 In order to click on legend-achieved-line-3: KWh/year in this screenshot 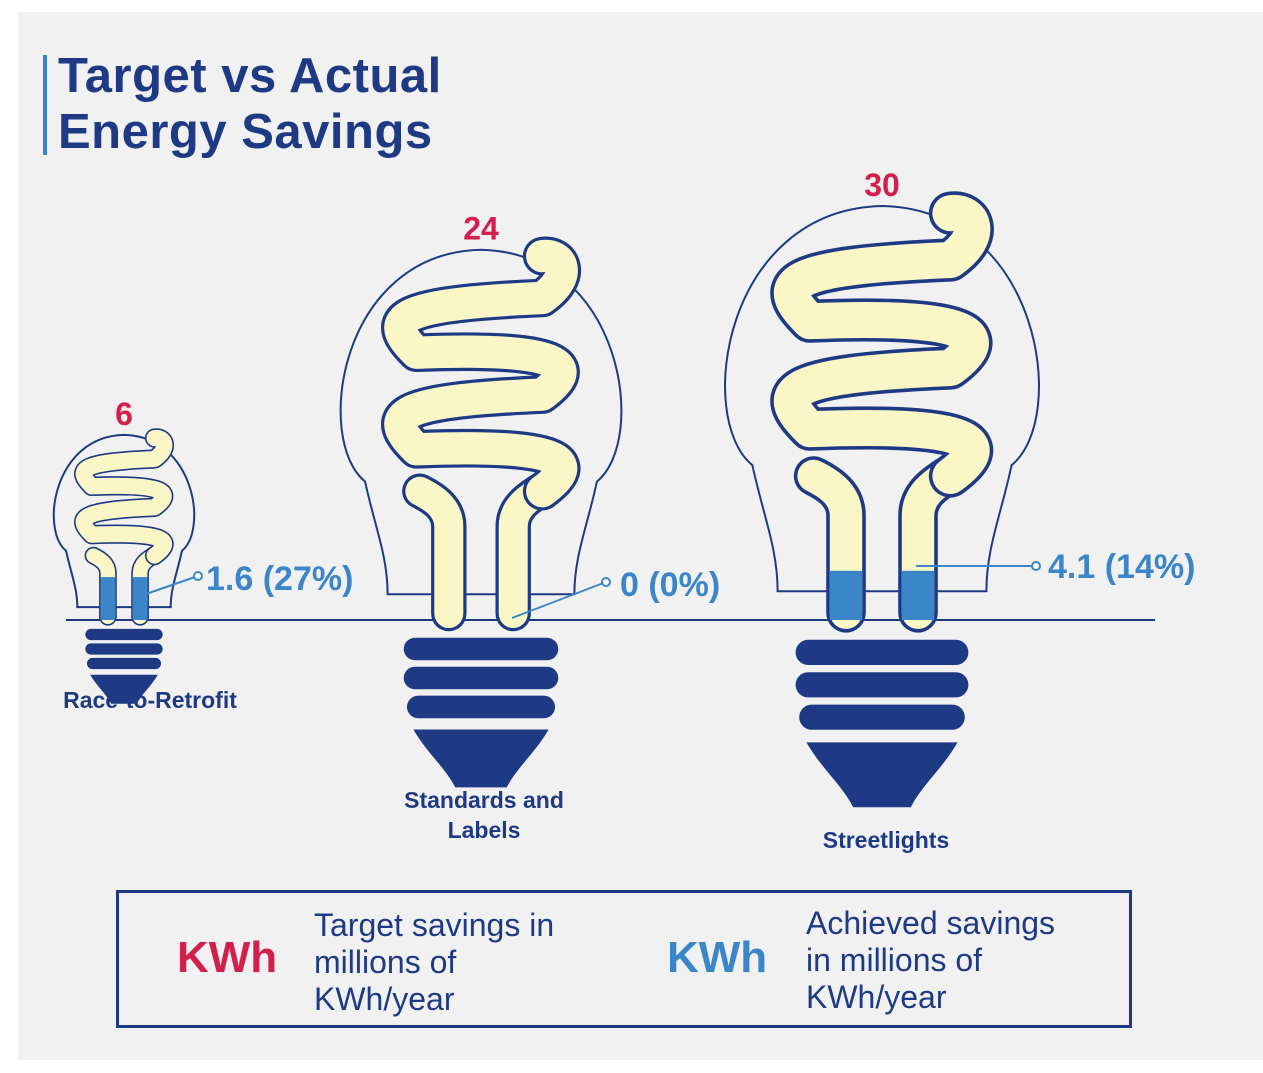, I will do `click(876, 997)`.